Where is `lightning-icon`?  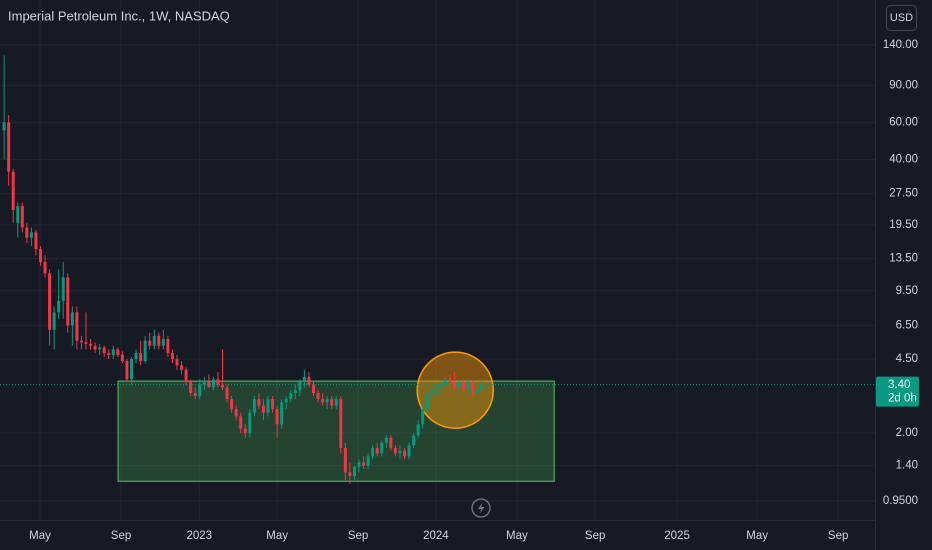 lightning-icon is located at coordinates (481, 508).